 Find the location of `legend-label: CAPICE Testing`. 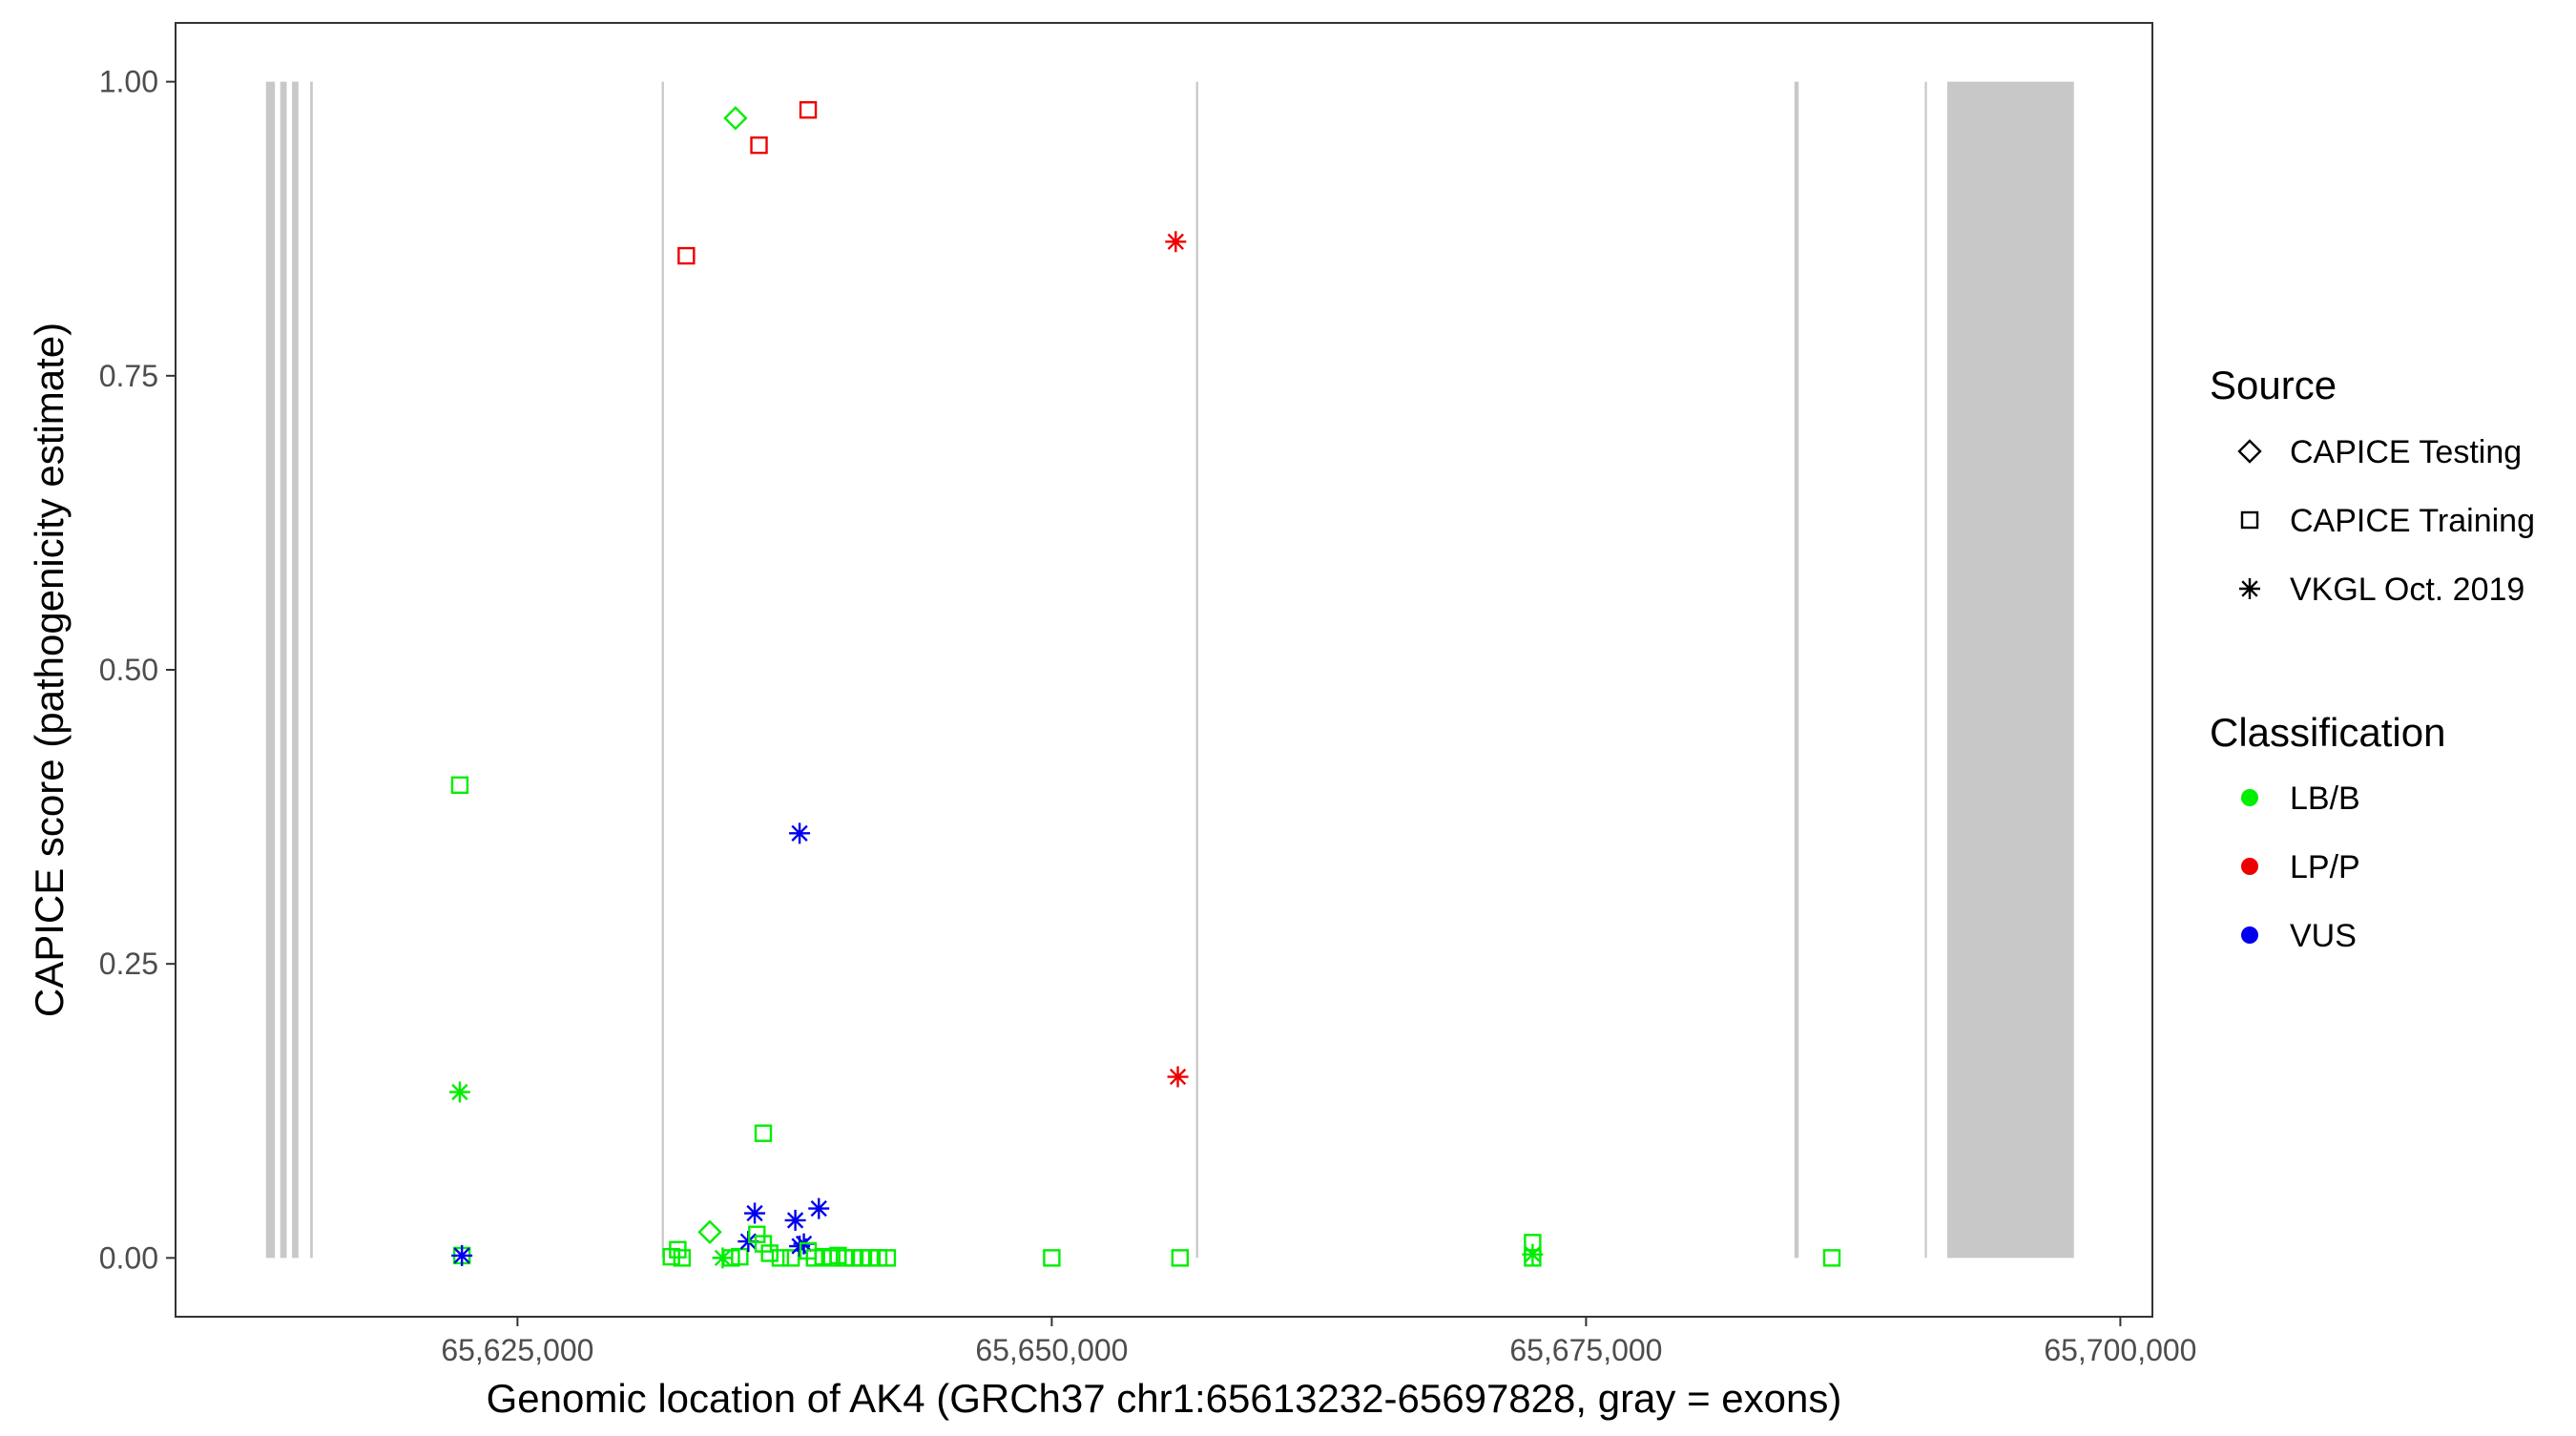

legend-label: CAPICE Testing is located at coordinates (2406, 452).